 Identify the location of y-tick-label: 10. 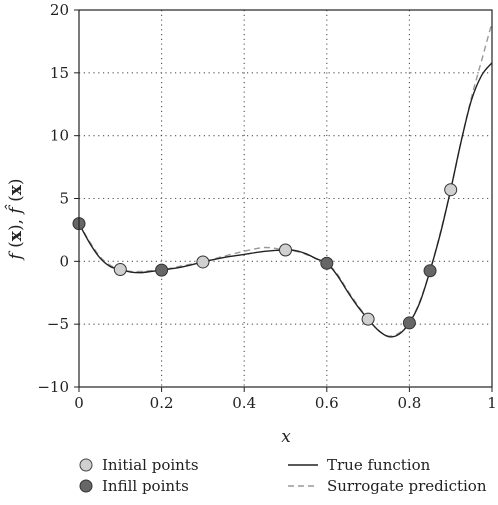
(59, 136).